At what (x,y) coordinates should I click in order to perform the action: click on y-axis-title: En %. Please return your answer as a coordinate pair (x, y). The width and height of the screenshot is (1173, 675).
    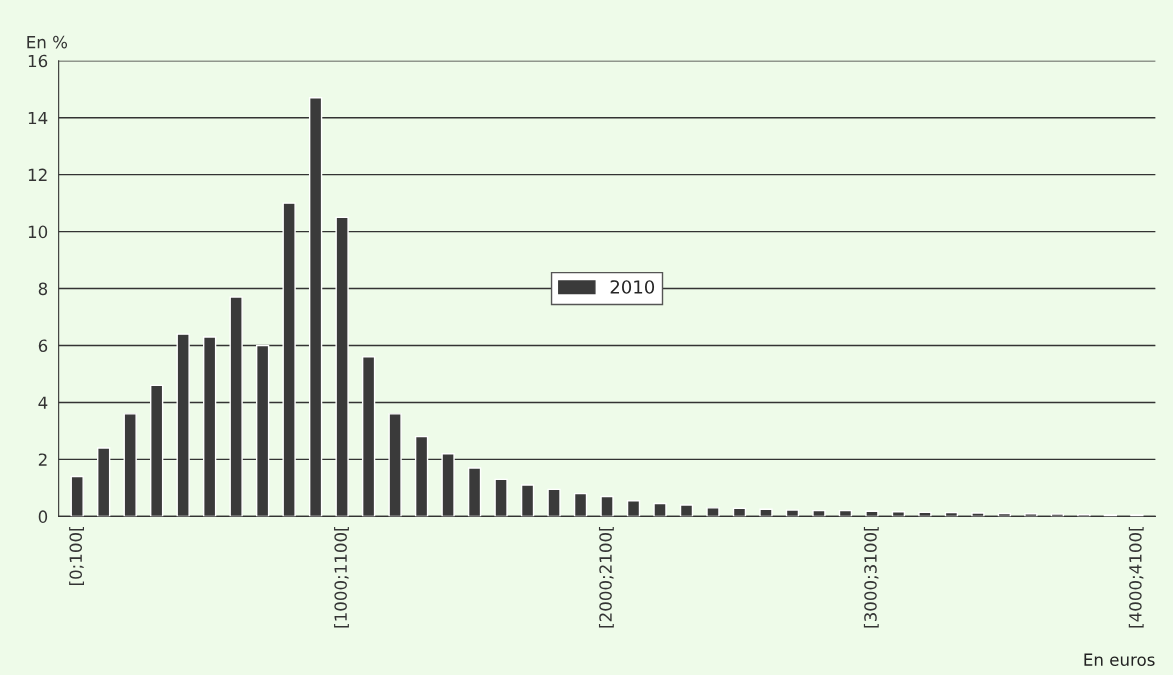
    Looking at the image, I should click on (47, 42).